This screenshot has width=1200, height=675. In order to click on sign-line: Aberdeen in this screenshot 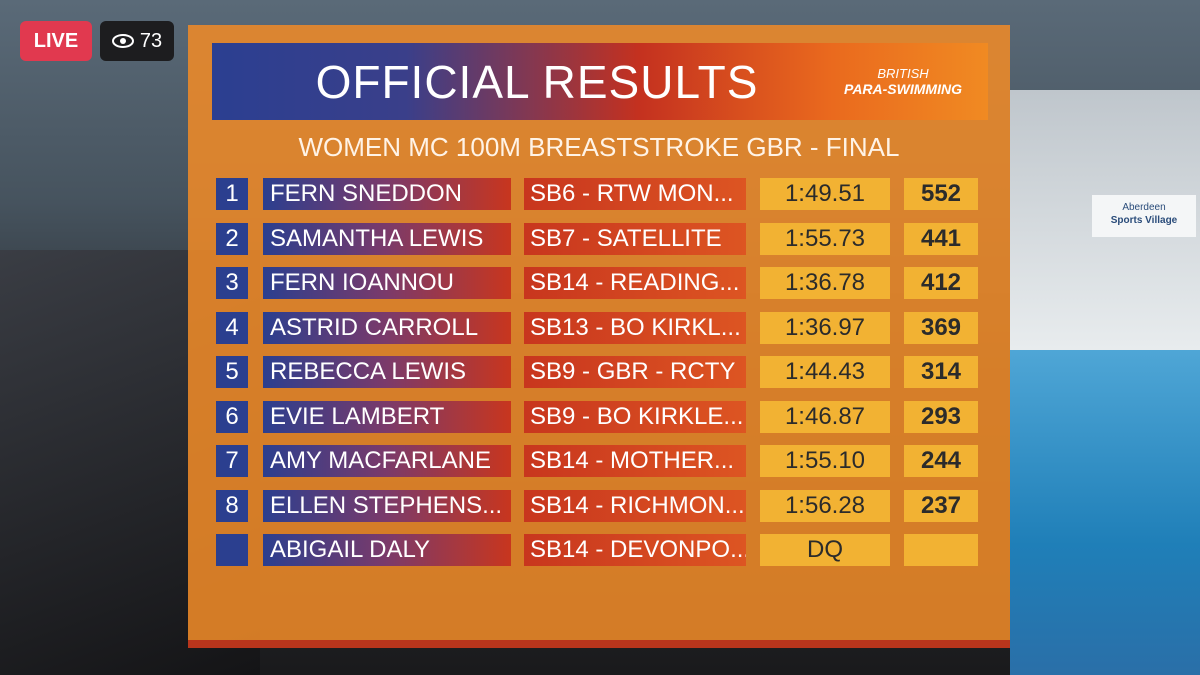, I will do `click(1144, 207)`.